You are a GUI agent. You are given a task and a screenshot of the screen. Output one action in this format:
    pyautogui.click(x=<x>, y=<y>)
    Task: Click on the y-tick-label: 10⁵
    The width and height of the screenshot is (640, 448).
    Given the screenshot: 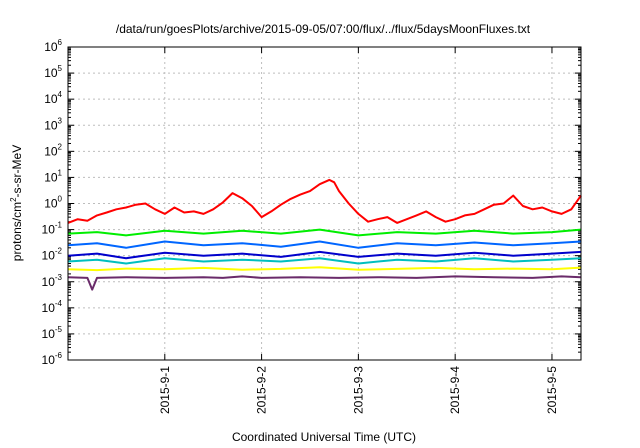 What is the action you would take?
    pyautogui.click(x=53, y=72)
    